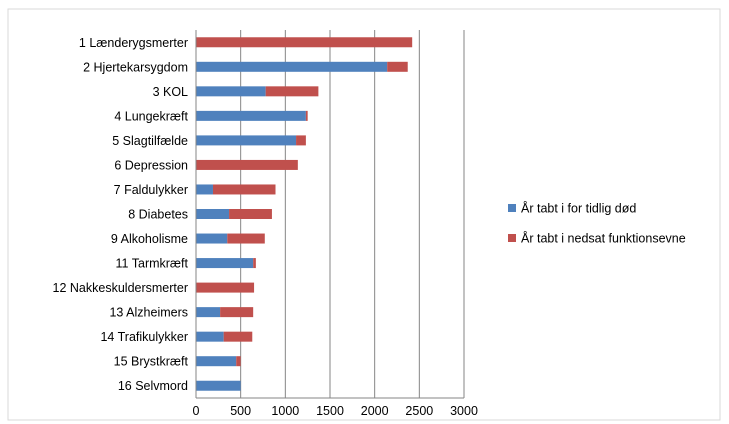 This screenshot has width=729, height=424. I want to click on category-label: 12 Nakkeskuldersmerter, so click(120, 288).